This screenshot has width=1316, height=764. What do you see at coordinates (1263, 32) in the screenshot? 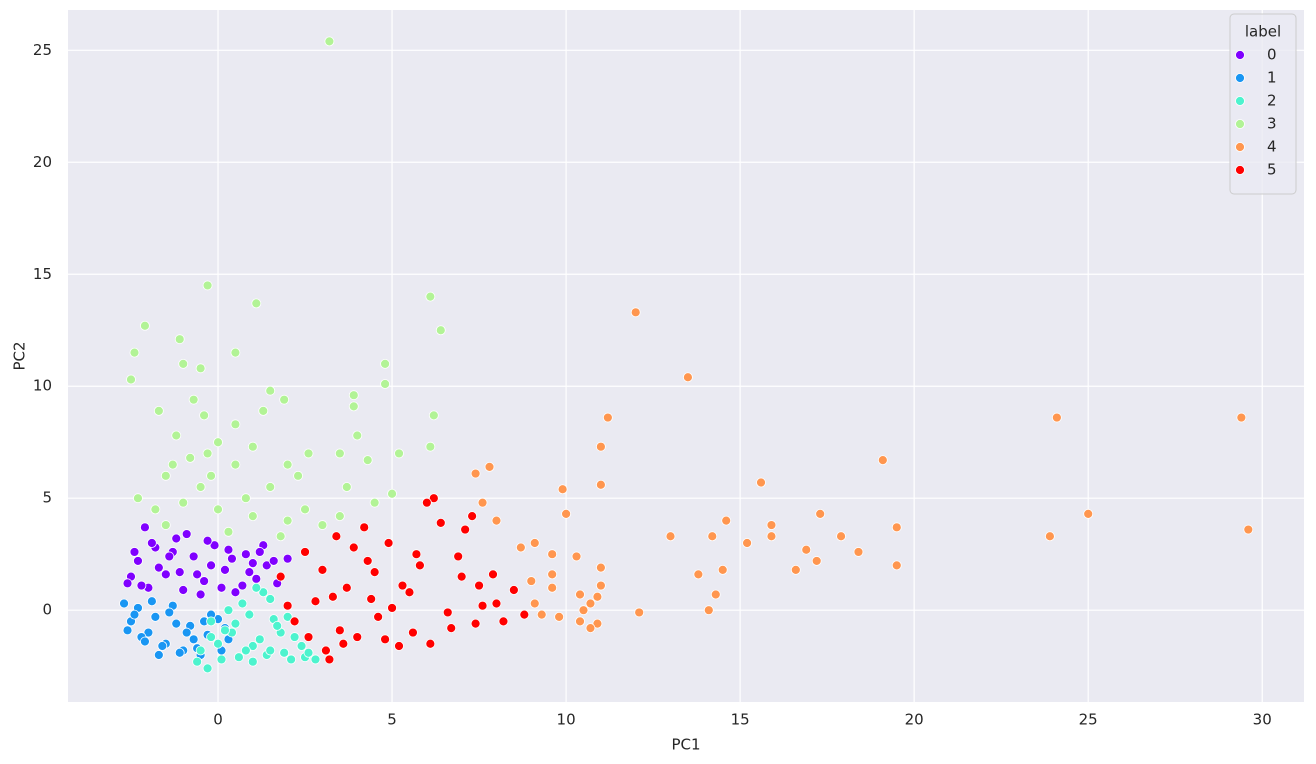
I see `legend-title: label` at bounding box center [1263, 32].